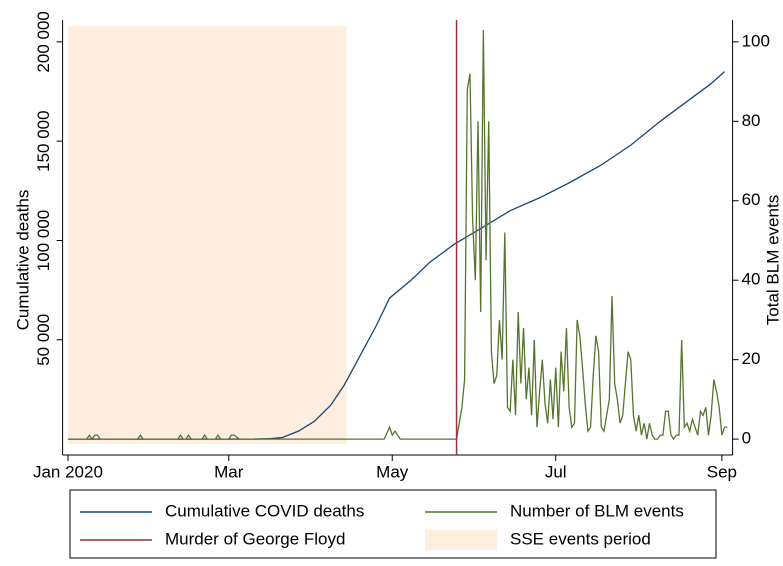  Describe the element at coordinates (461, 540) in the screenshot. I see `legend-swatch` at that location.